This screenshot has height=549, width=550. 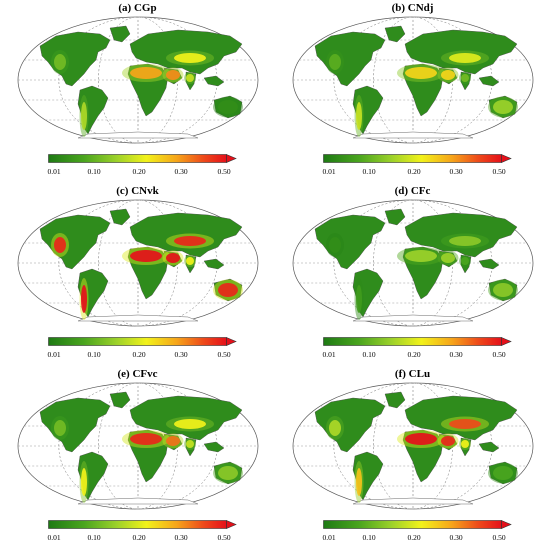 What do you see at coordinates (137, 8) in the screenshot?
I see `panel-title: (a) CGp` at bounding box center [137, 8].